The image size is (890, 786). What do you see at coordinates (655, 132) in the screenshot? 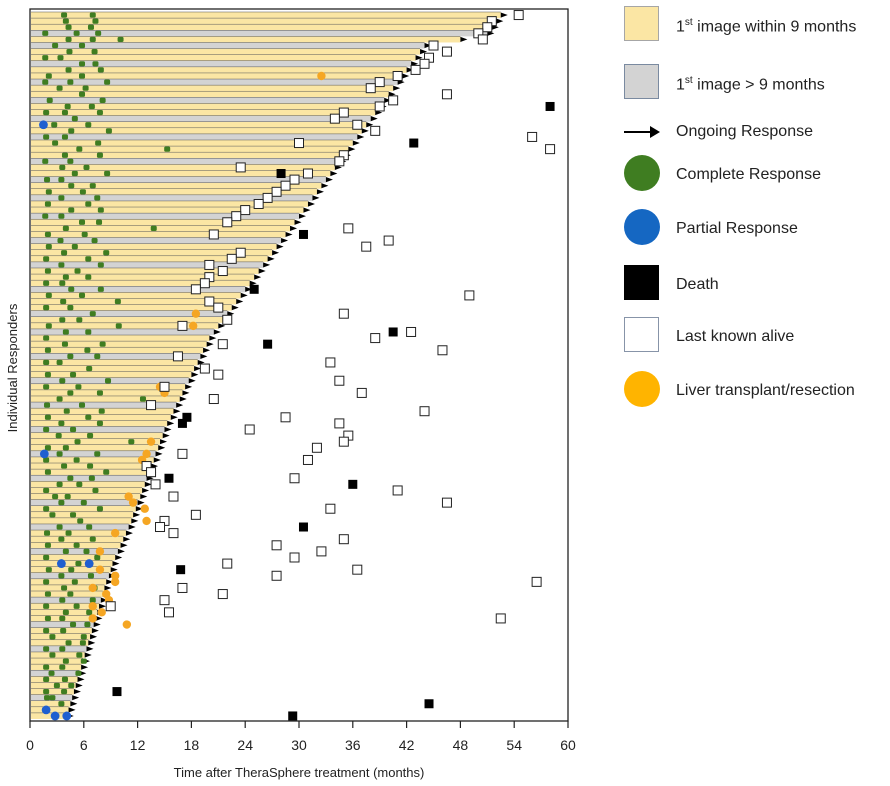
I see `arrow-head-icon` at bounding box center [655, 132].